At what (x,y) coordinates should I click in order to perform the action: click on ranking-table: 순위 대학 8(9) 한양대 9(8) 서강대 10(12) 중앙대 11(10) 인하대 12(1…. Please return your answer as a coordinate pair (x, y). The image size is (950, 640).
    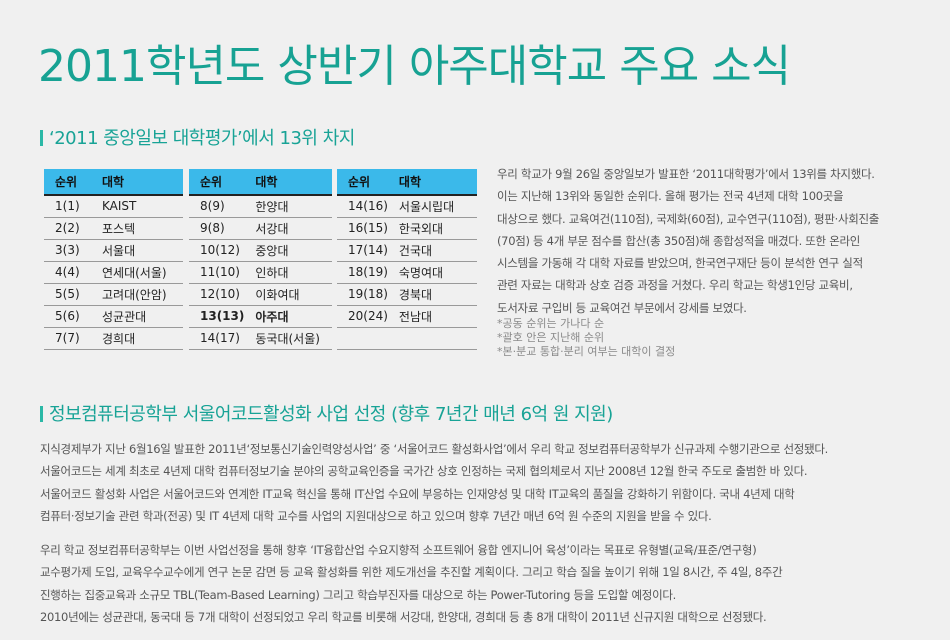
    Looking at the image, I should click on (260, 259).